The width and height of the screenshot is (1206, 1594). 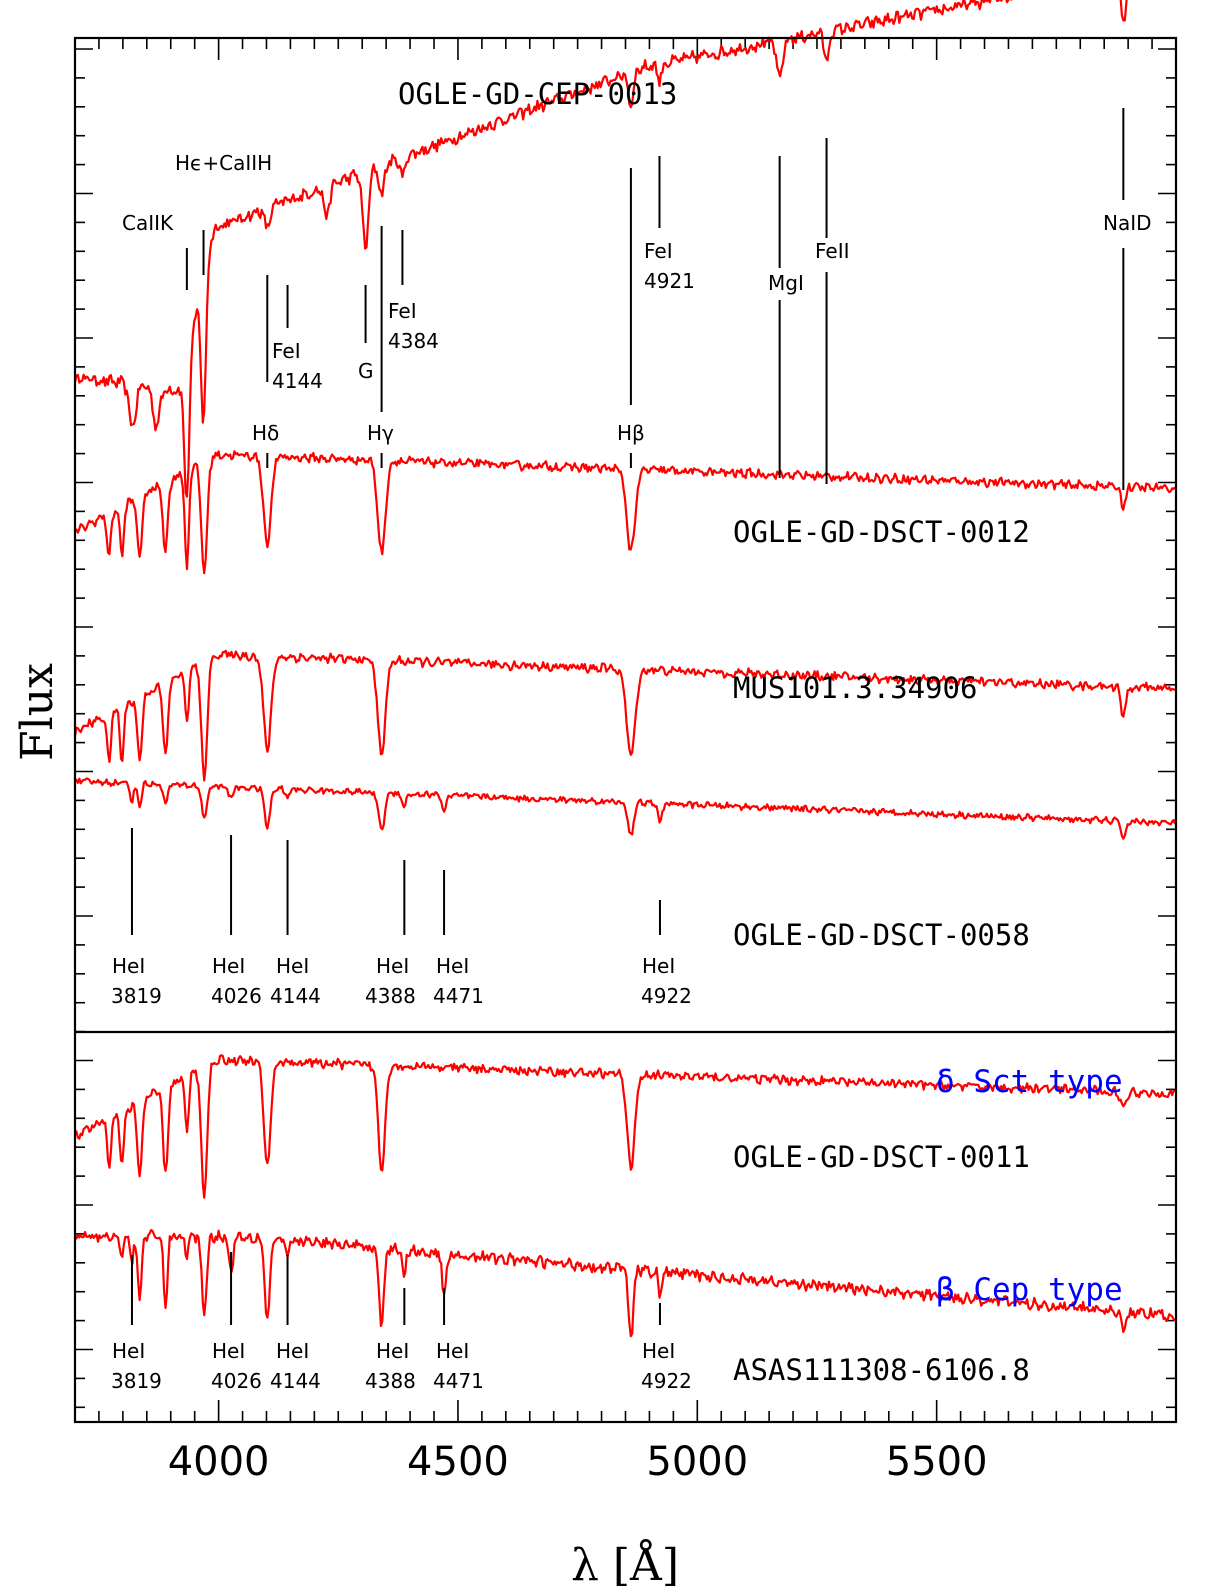 What do you see at coordinates (402, 311) in the screenshot?
I see `line-label-fei-4384: FeI` at bounding box center [402, 311].